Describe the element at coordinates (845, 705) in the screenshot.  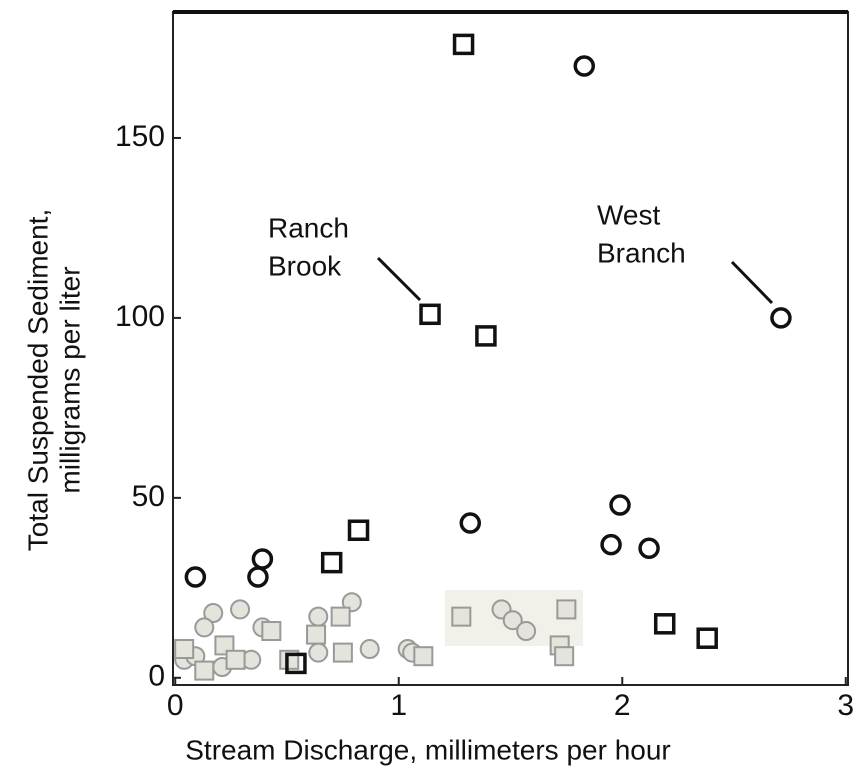
I see `x-tick-label: 3` at that location.